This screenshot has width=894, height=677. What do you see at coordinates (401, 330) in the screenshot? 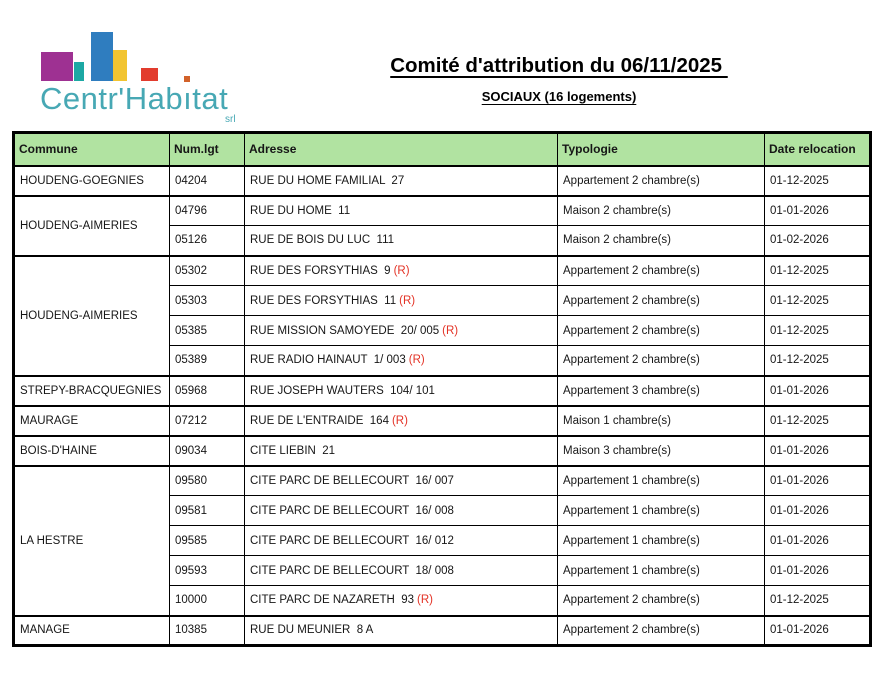
I see `adresse-cell: RUE MISSION SAMOYEDE 20/ 005 (R)` at bounding box center [401, 330].